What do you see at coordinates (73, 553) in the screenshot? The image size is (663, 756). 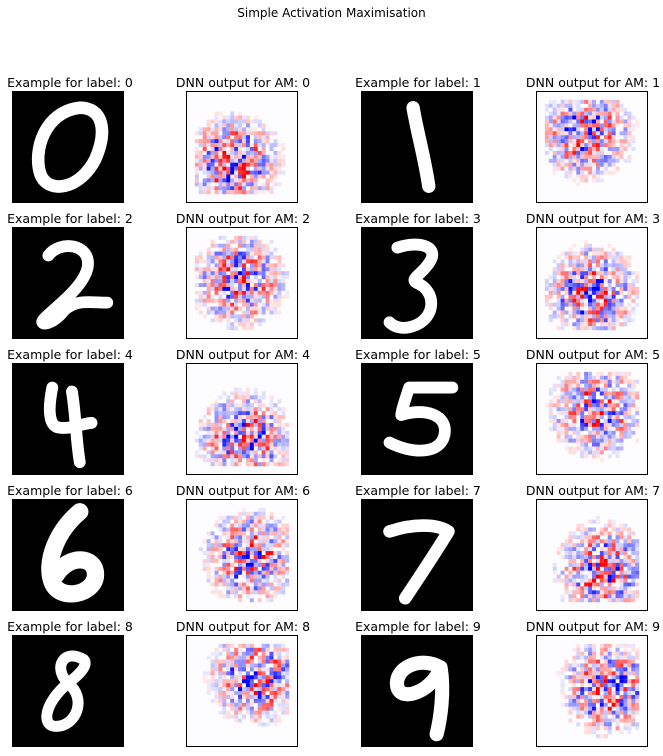 I see `digit-svg` at bounding box center [73, 553].